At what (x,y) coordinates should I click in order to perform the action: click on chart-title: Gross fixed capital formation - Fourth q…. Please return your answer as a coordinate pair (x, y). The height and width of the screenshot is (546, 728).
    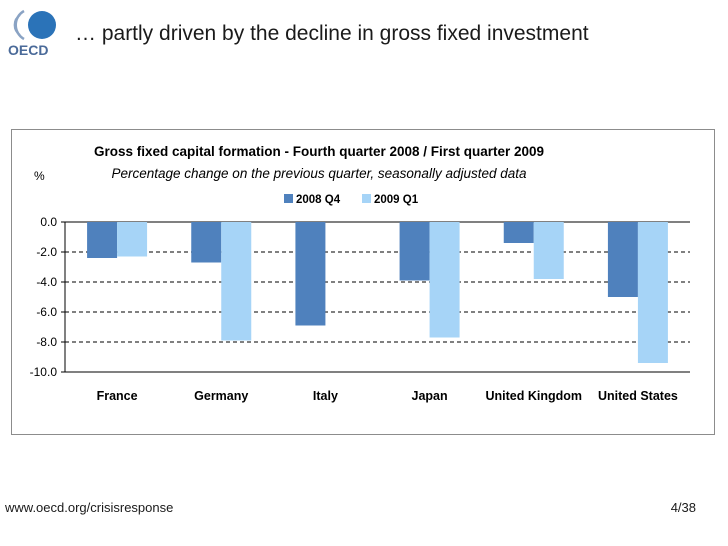
    Looking at the image, I should click on (319, 151).